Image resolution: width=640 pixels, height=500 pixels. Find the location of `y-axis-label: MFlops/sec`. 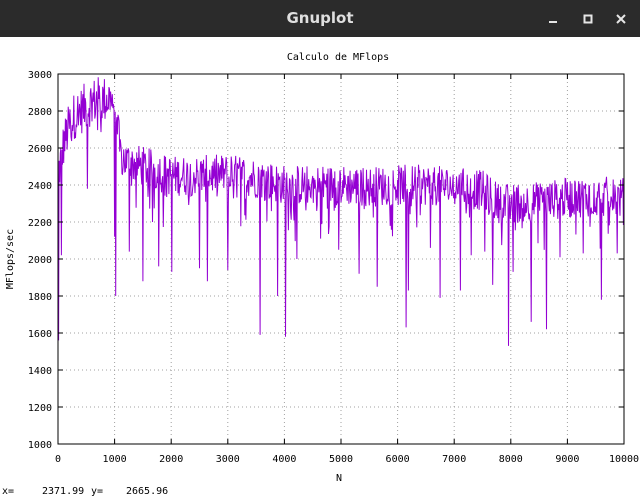

y-axis-label: MFlops/sec is located at coordinates (10, 259).